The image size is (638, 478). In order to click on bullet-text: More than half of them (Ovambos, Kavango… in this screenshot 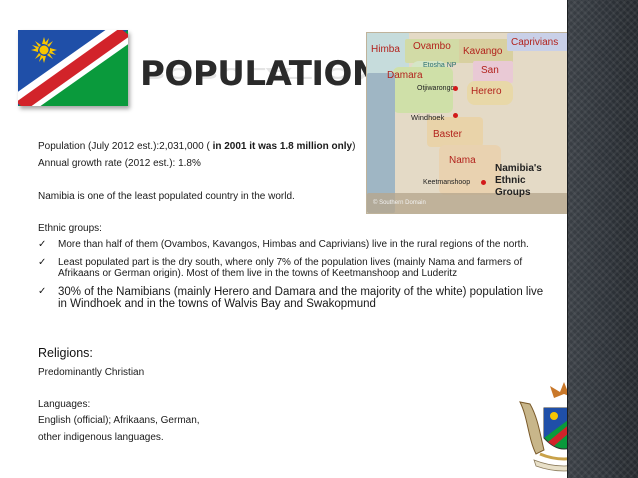, I will do `click(293, 244)`.